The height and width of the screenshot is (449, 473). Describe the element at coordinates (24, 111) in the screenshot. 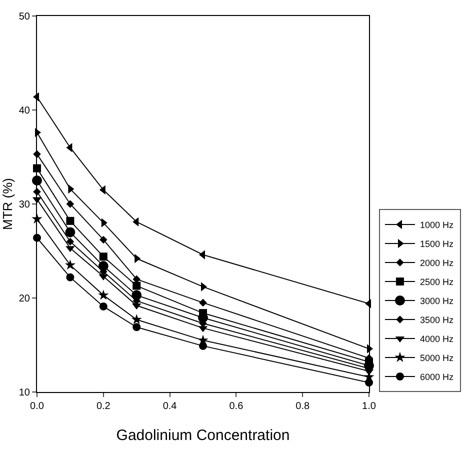

I see `y-tick-label: 40` at that location.